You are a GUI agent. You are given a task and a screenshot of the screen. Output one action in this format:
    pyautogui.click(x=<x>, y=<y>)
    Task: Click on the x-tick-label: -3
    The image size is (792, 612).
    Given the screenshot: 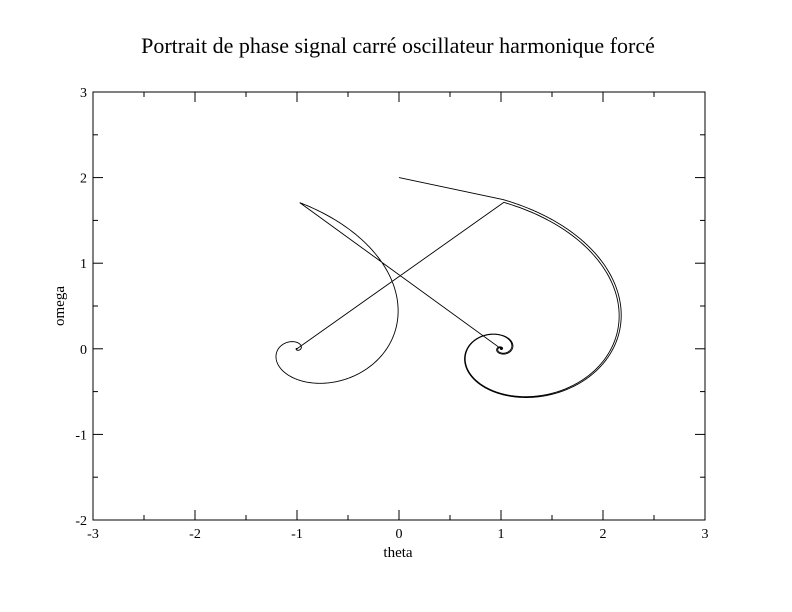 What is the action you would take?
    pyautogui.click(x=93, y=534)
    